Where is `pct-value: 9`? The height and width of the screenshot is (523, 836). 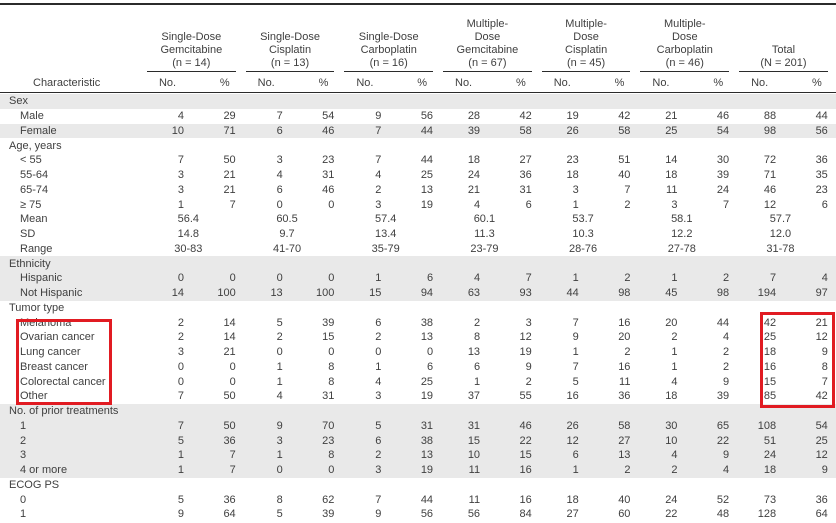 pct-value: 9 is located at coordinates (824, 470).